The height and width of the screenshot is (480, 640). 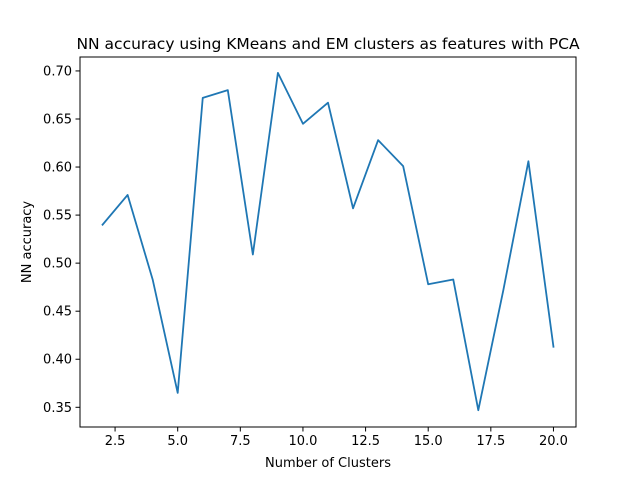 I want to click on x-axis-title: Number of Clusters, so click(x=328, y=463).